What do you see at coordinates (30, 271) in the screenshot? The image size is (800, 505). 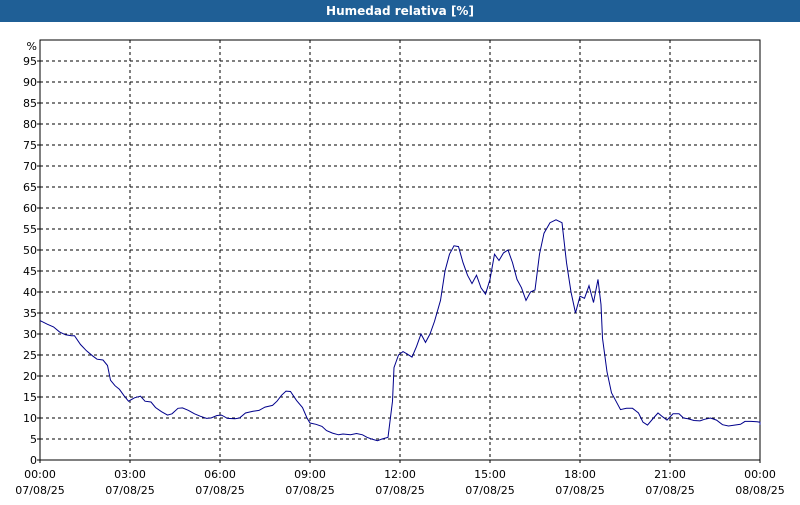 I see `y-tick-label: 45` at bounding box center [30, 271].